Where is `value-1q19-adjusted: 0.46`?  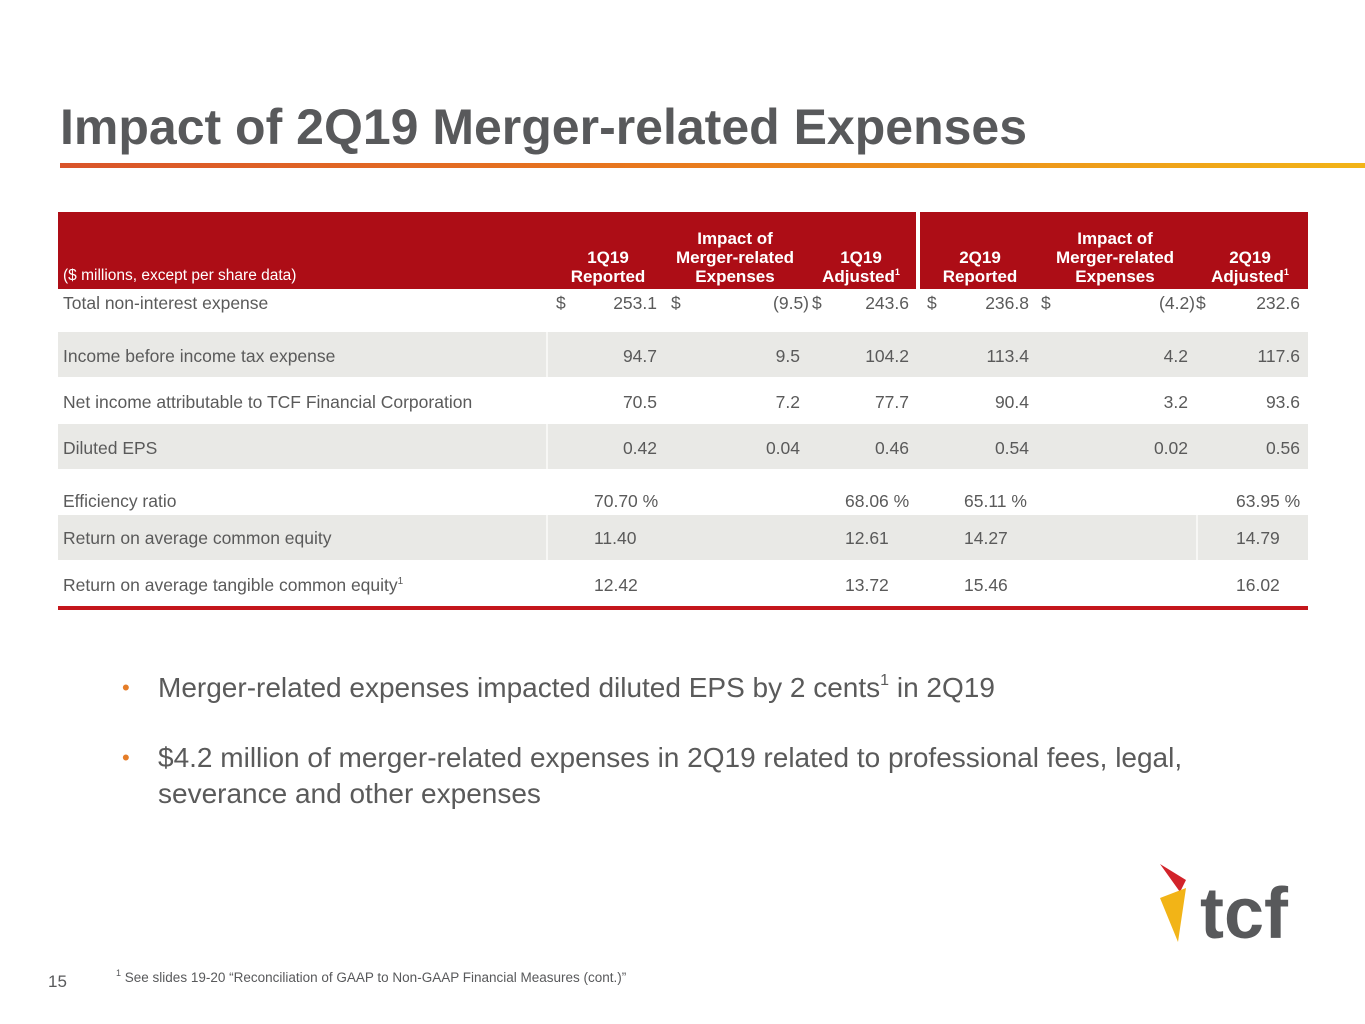
value-1q19-adjusted: 0.46 is located at coordinates (891, 448).